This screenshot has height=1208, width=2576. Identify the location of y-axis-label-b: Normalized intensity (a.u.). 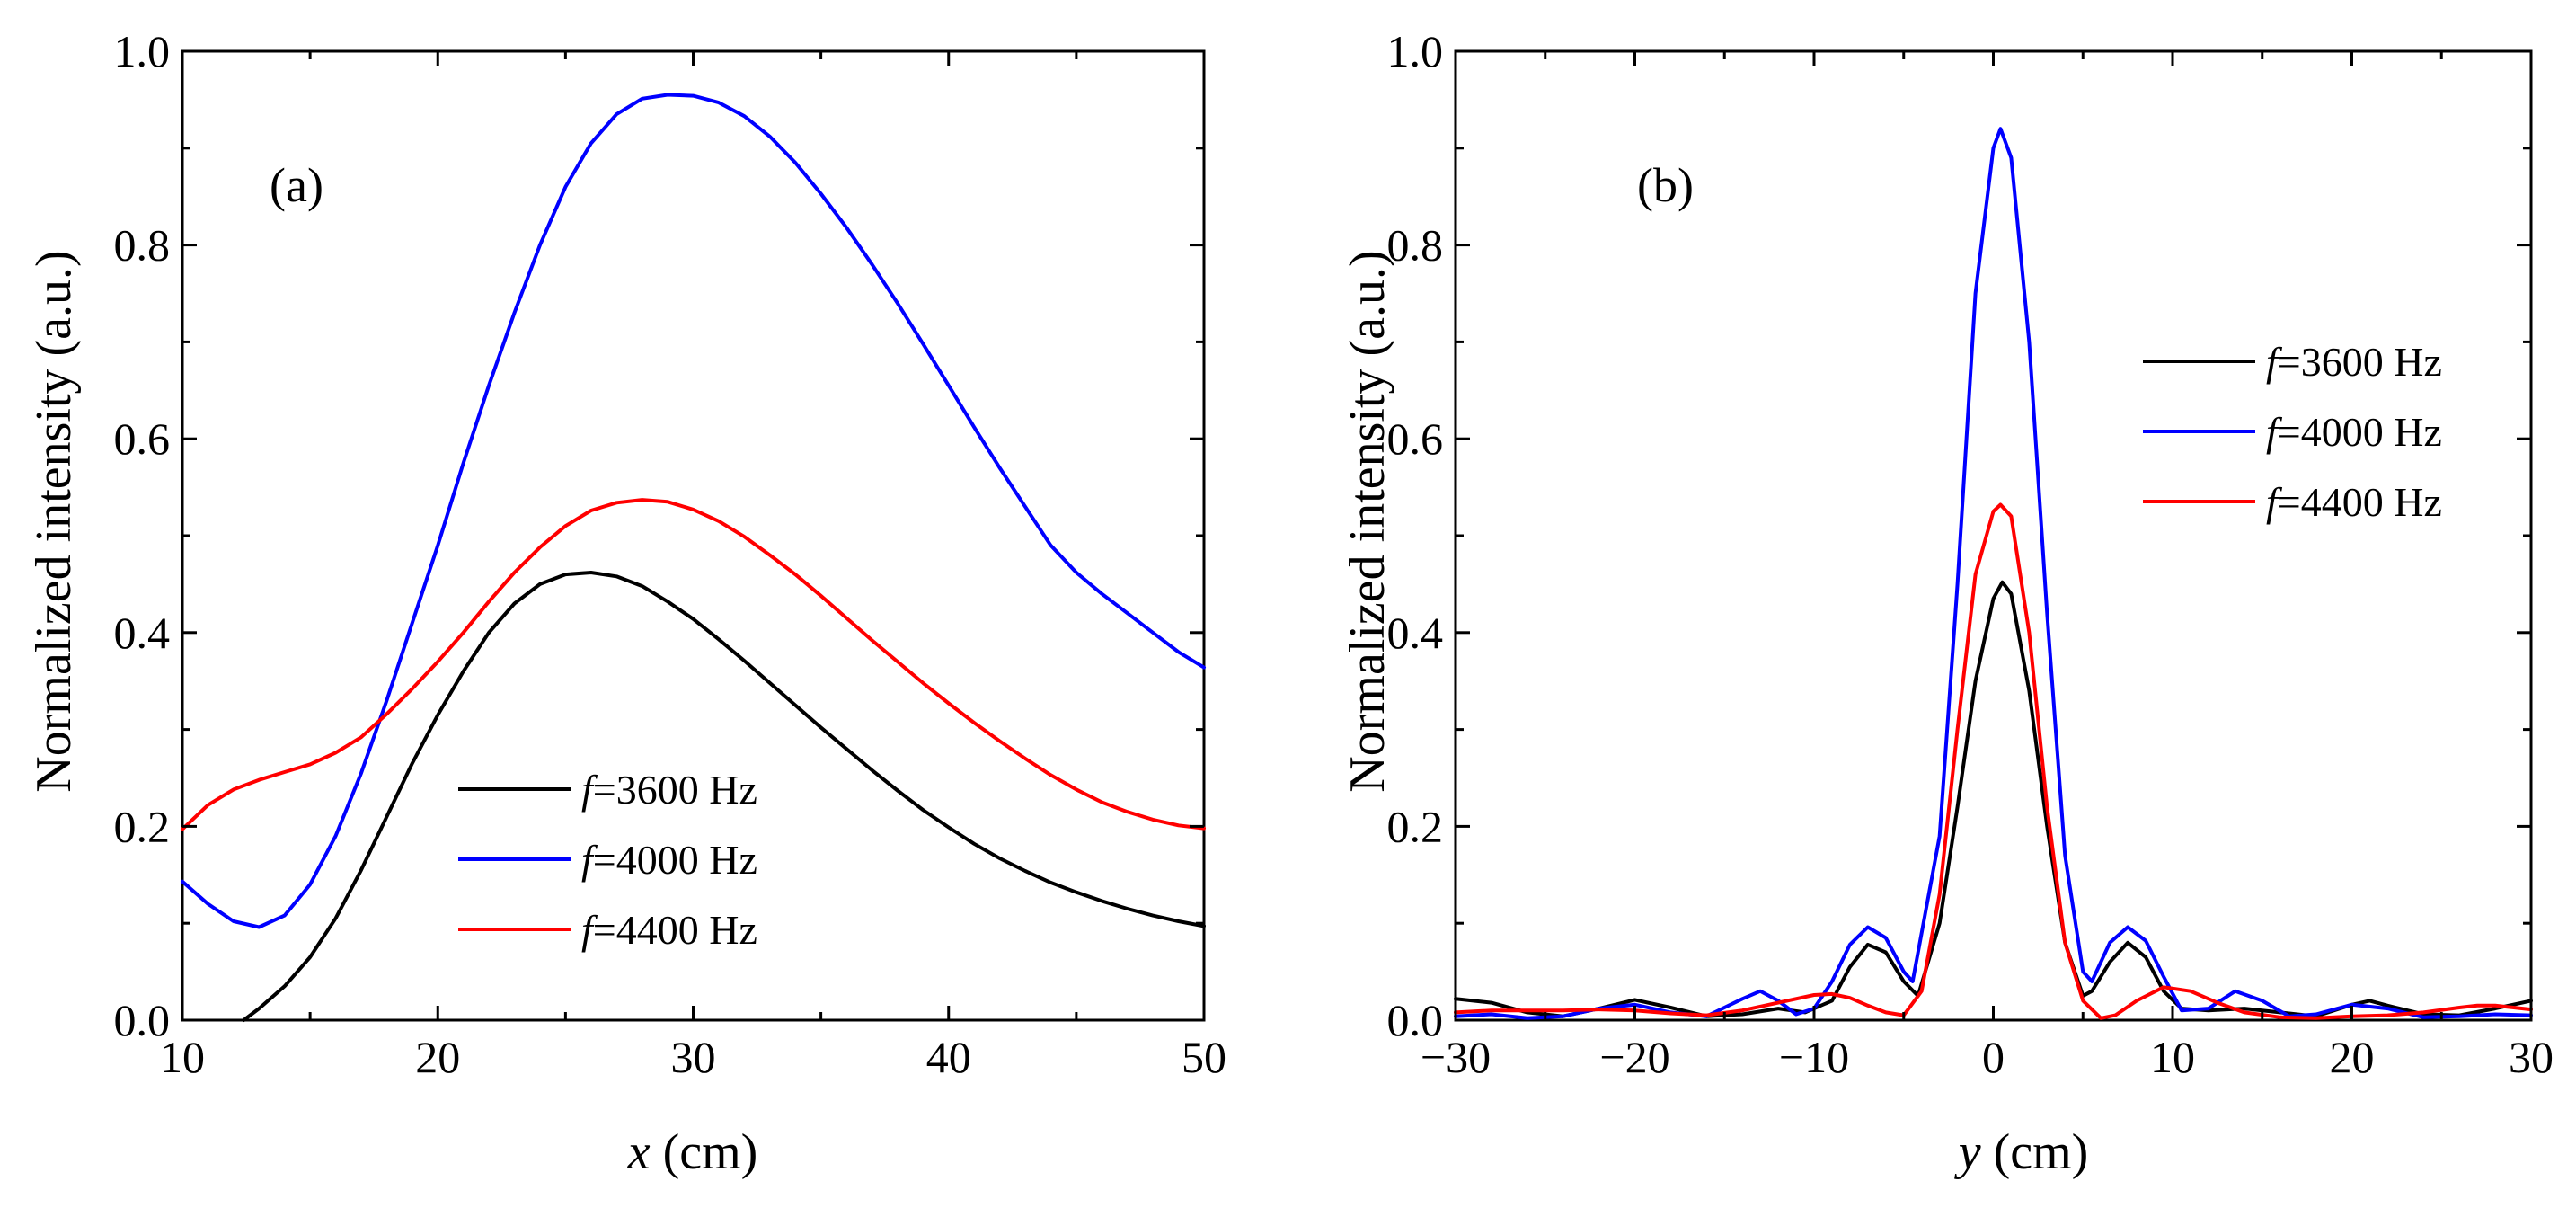
(1368, 521).